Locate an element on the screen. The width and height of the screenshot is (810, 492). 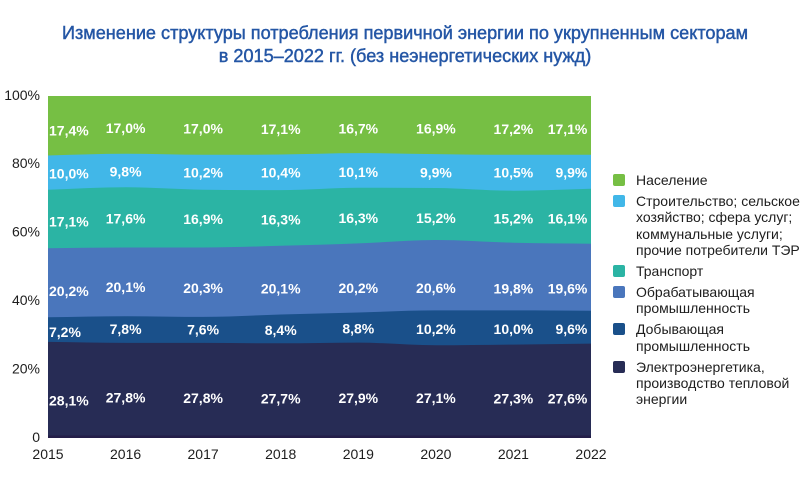
svg-text: 2016 is located at coordinates (125, 454).